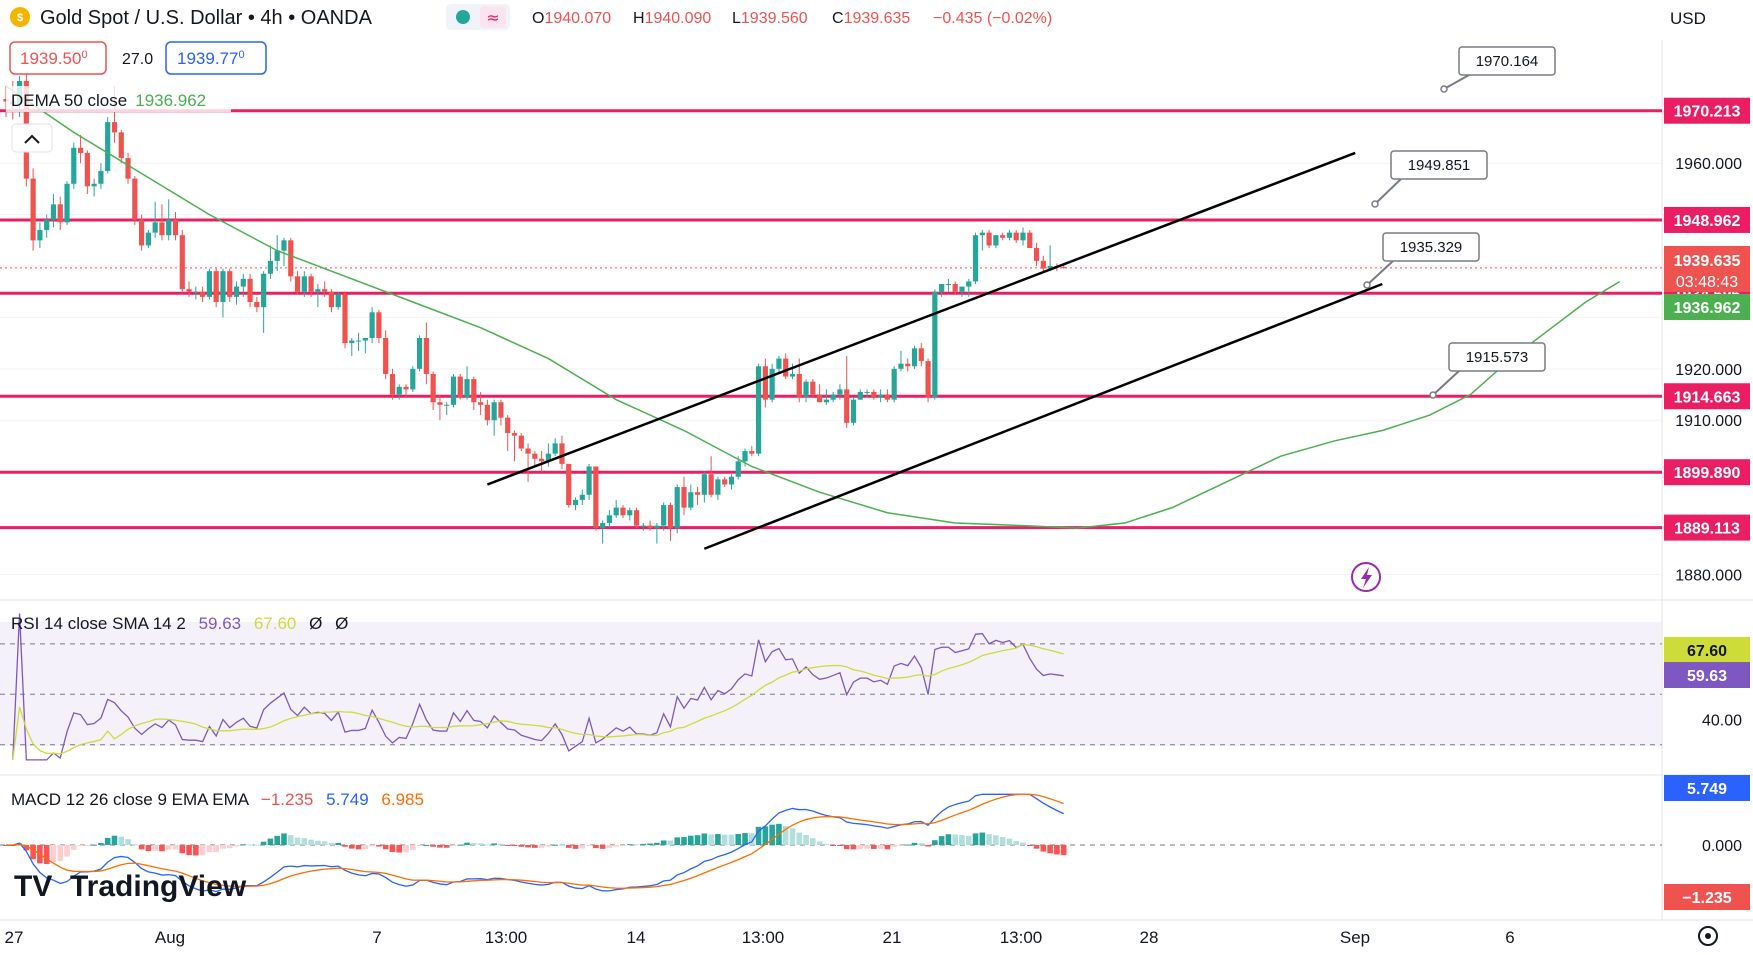  I want to click on time-axis: 27 Aug 7 13:00 14 13:00 21 13:00 28 Sep 6, so click(760, 937).